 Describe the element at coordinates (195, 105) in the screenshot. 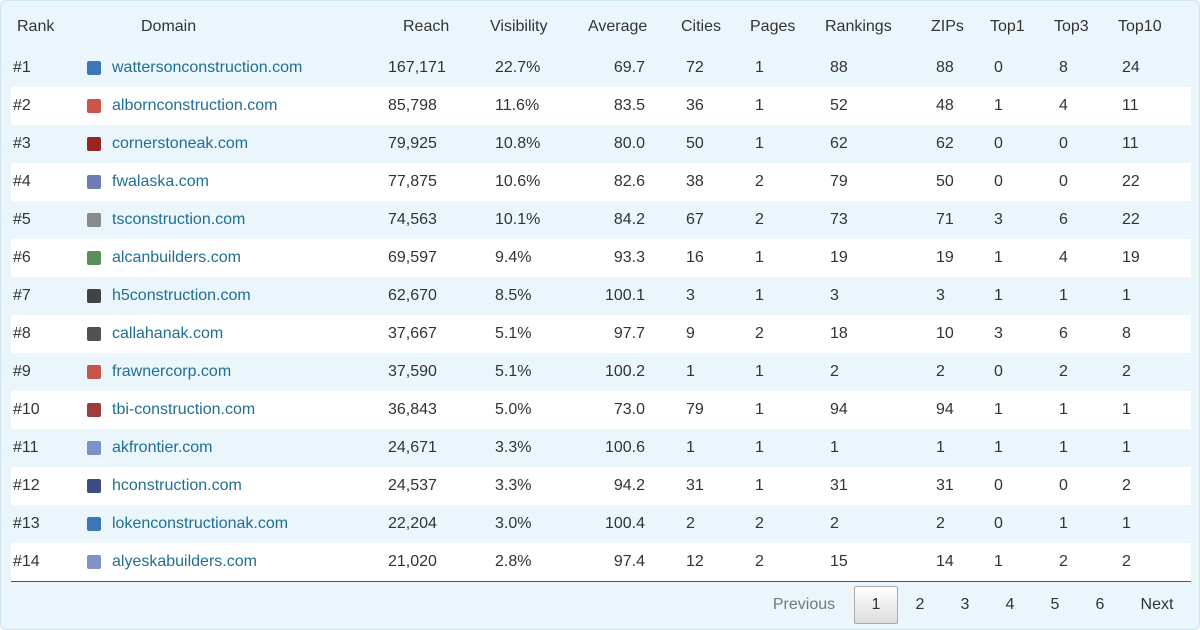

I see `domain-link: albornconstruction.com` at that location.